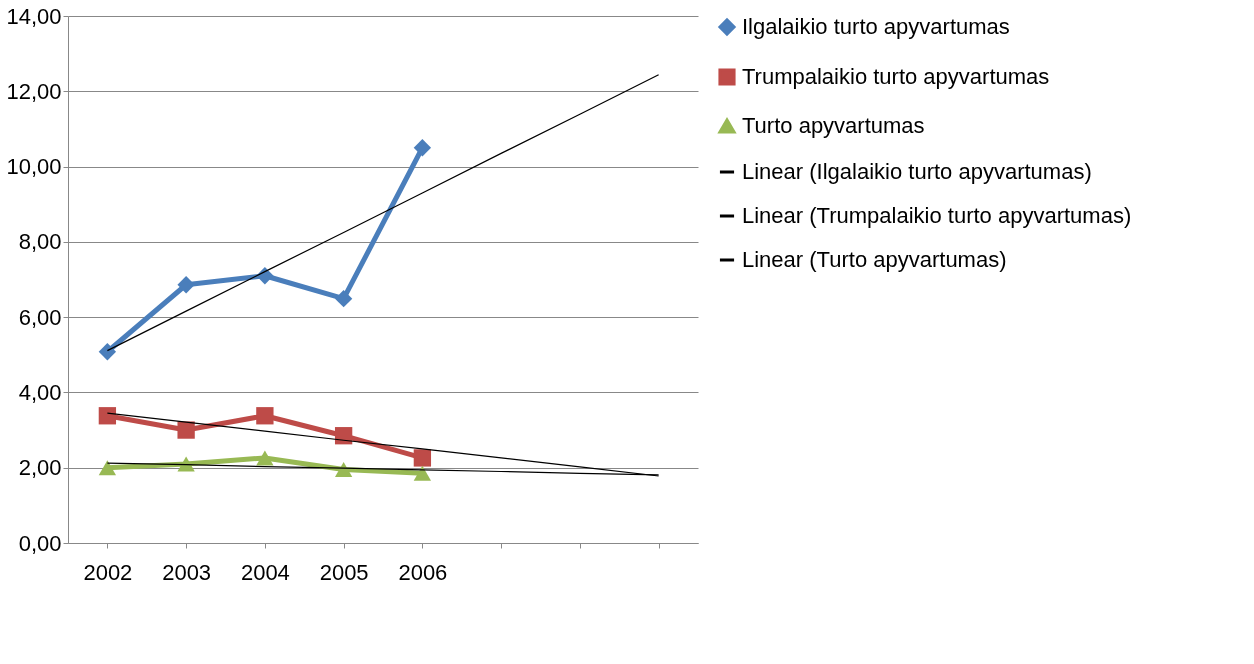 The image size is (1254, 664). I want to click on x-tick-label: 2002, so click(108, 572).